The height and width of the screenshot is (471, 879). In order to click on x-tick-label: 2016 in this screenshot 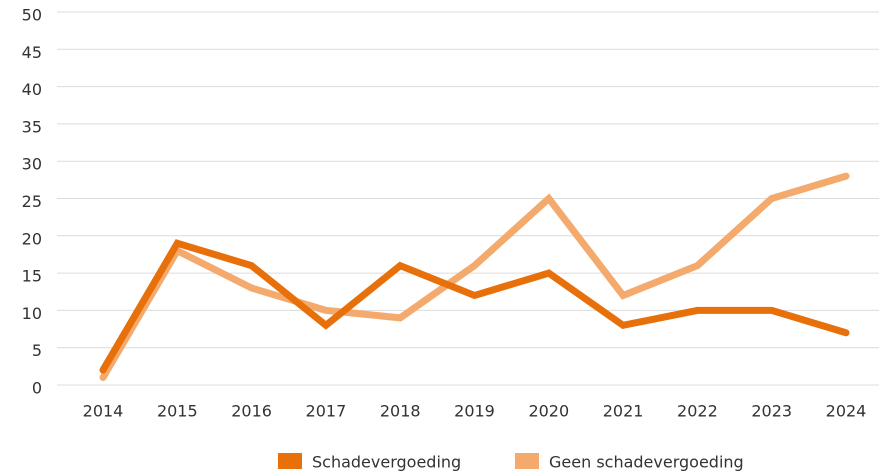, I will do `click(251, 411)`.